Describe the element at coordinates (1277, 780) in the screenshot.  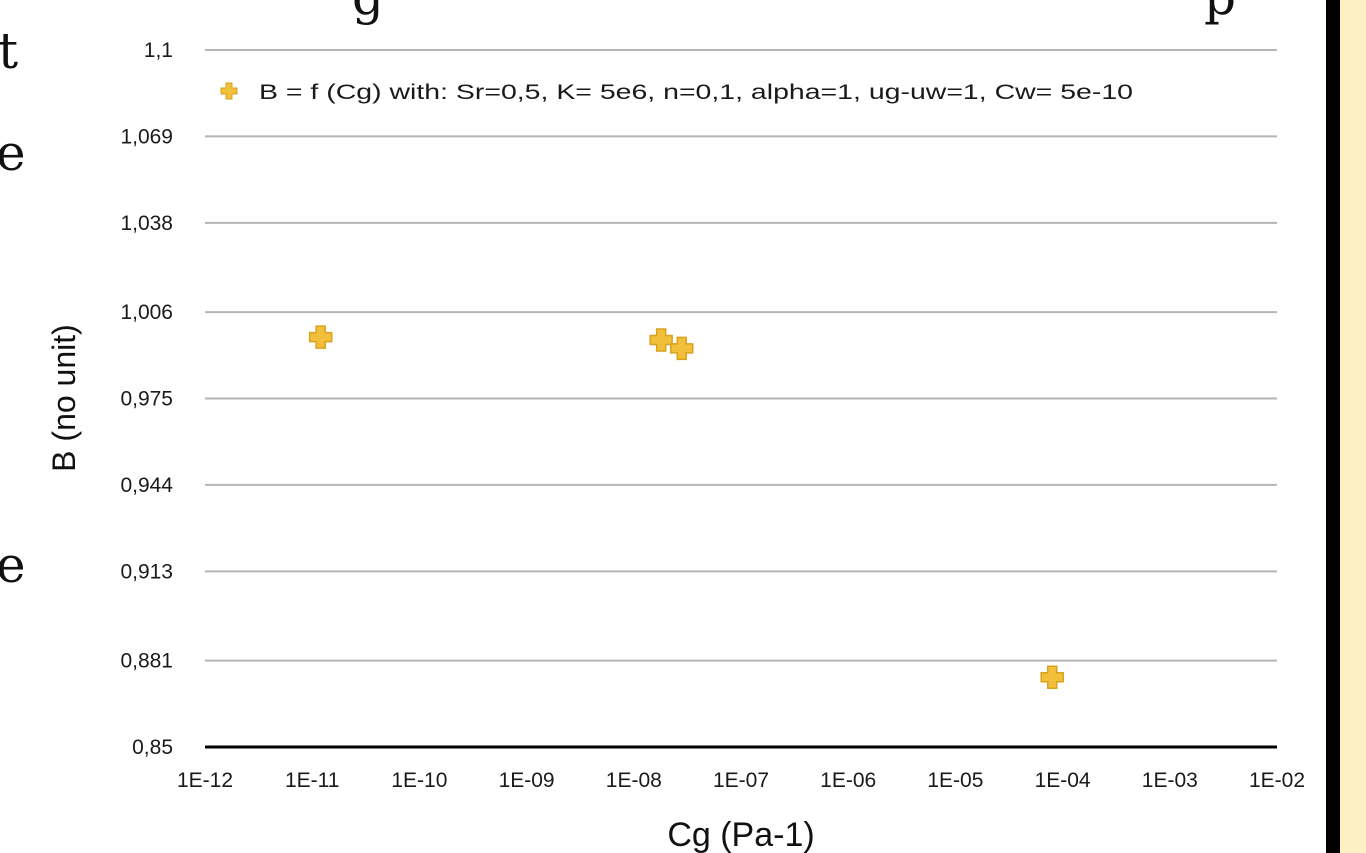
I see `x-tick-label: 1E-02` at that location.